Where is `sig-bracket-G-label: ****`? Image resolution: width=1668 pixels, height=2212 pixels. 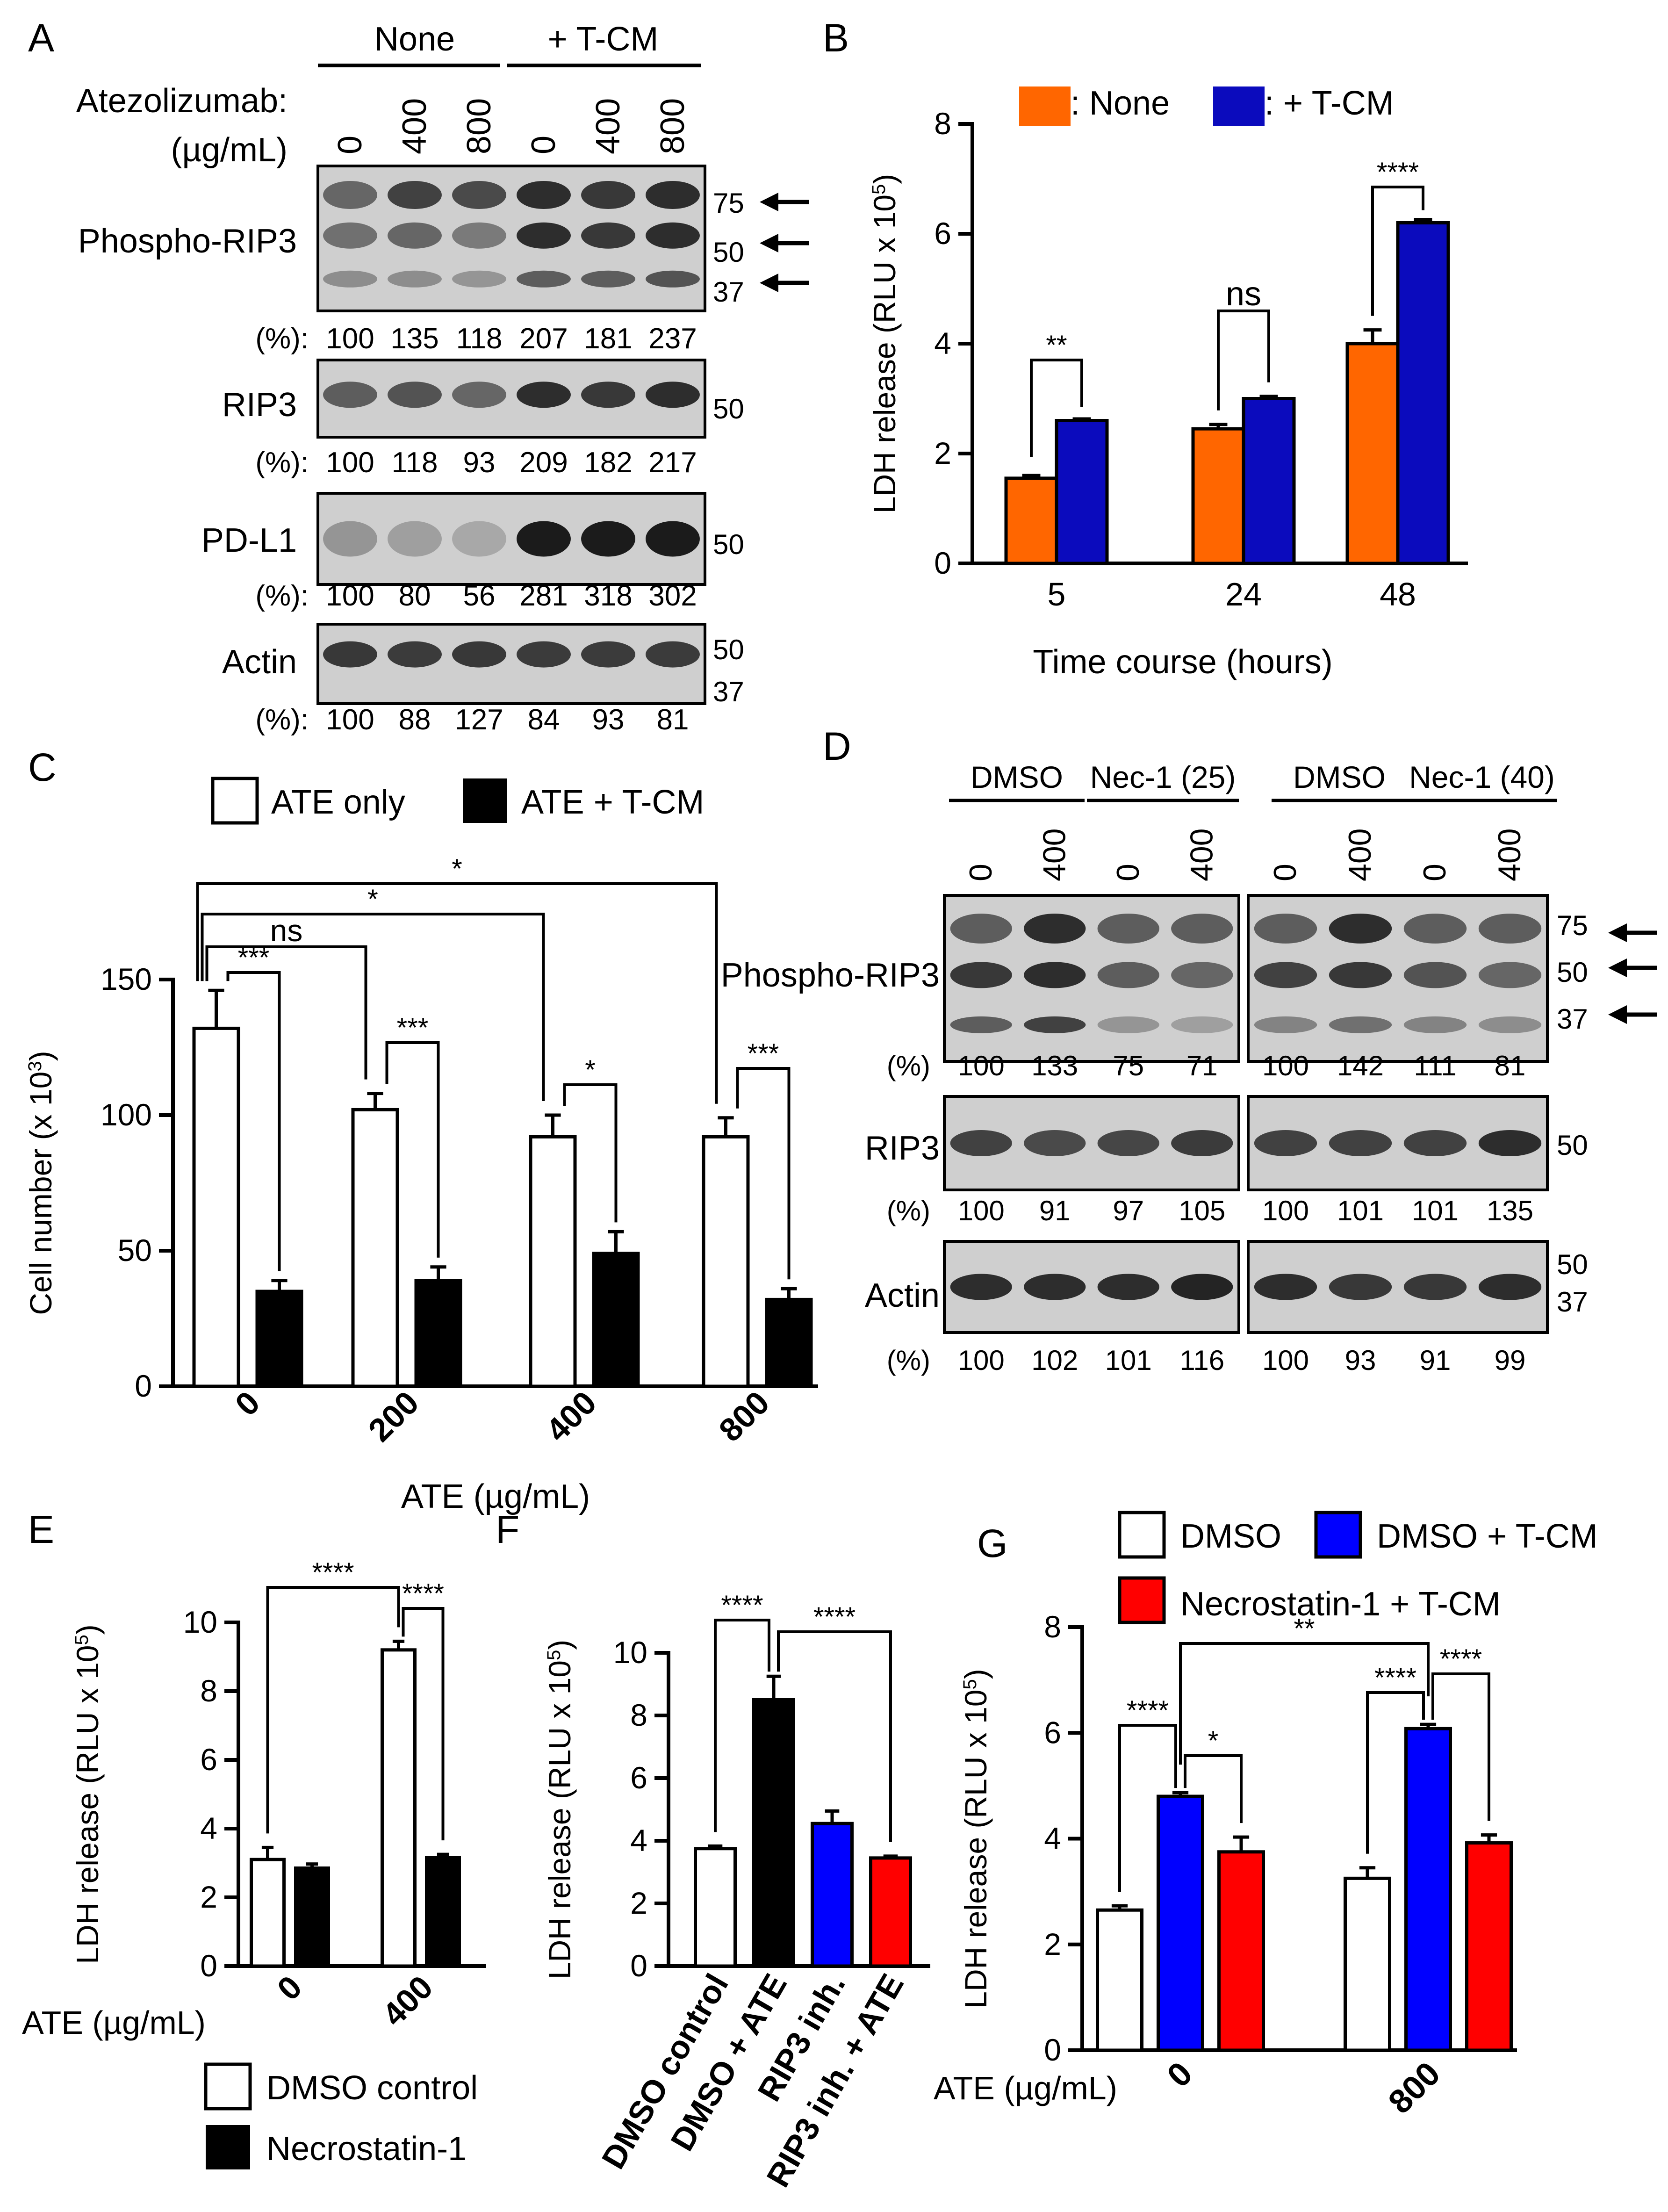 sig-bracket-G-label: **** is located at coordinates (1395, 1678).